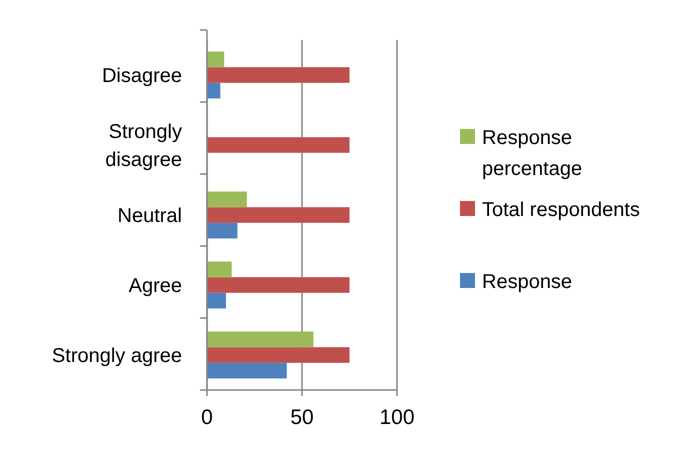 The width and height of the screenshot is (697, 451). Describe the element at coordinates (302, 417) in the screenshot. I see `x-tick-label: 50` at that location.